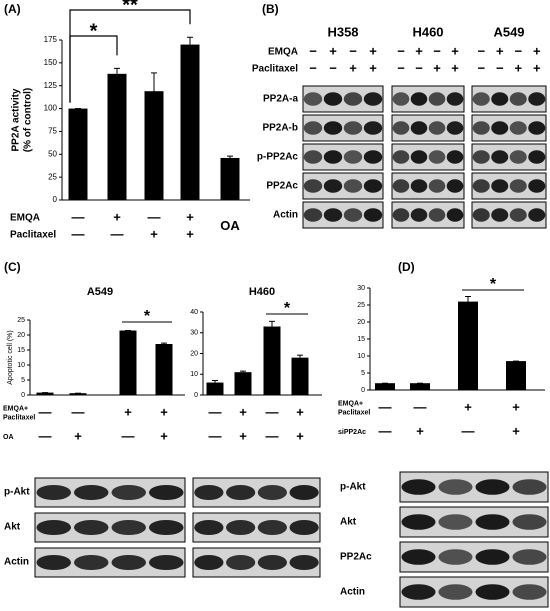 The height and width of the screenshot is (611, 550). Describe the element at coordinates (280, 99) in the screenshot. I see `blot-row-label: PP2A-a` at that location.